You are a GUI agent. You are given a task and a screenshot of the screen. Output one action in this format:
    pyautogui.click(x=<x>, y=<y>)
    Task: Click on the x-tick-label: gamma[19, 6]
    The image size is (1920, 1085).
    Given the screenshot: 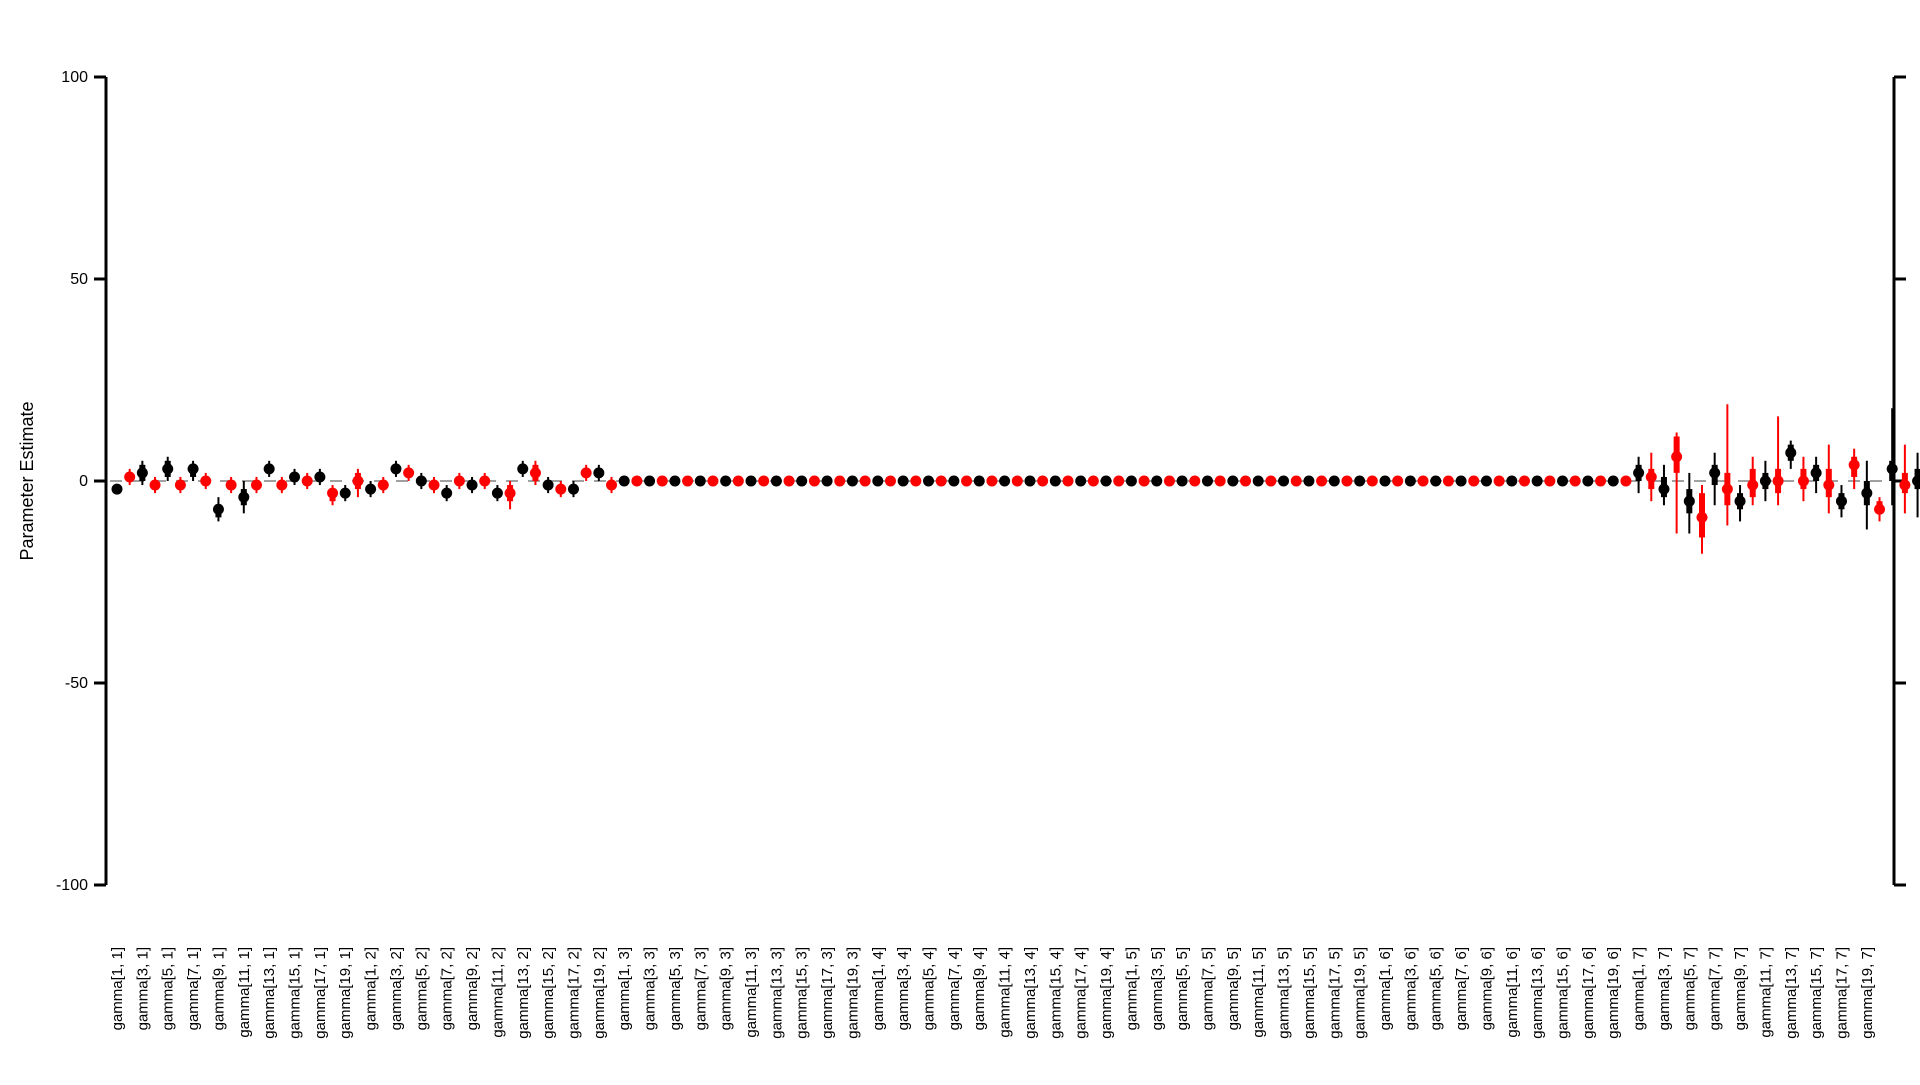 What is the action you would take?
    pyautogui.click(x=1613, y=993)
    